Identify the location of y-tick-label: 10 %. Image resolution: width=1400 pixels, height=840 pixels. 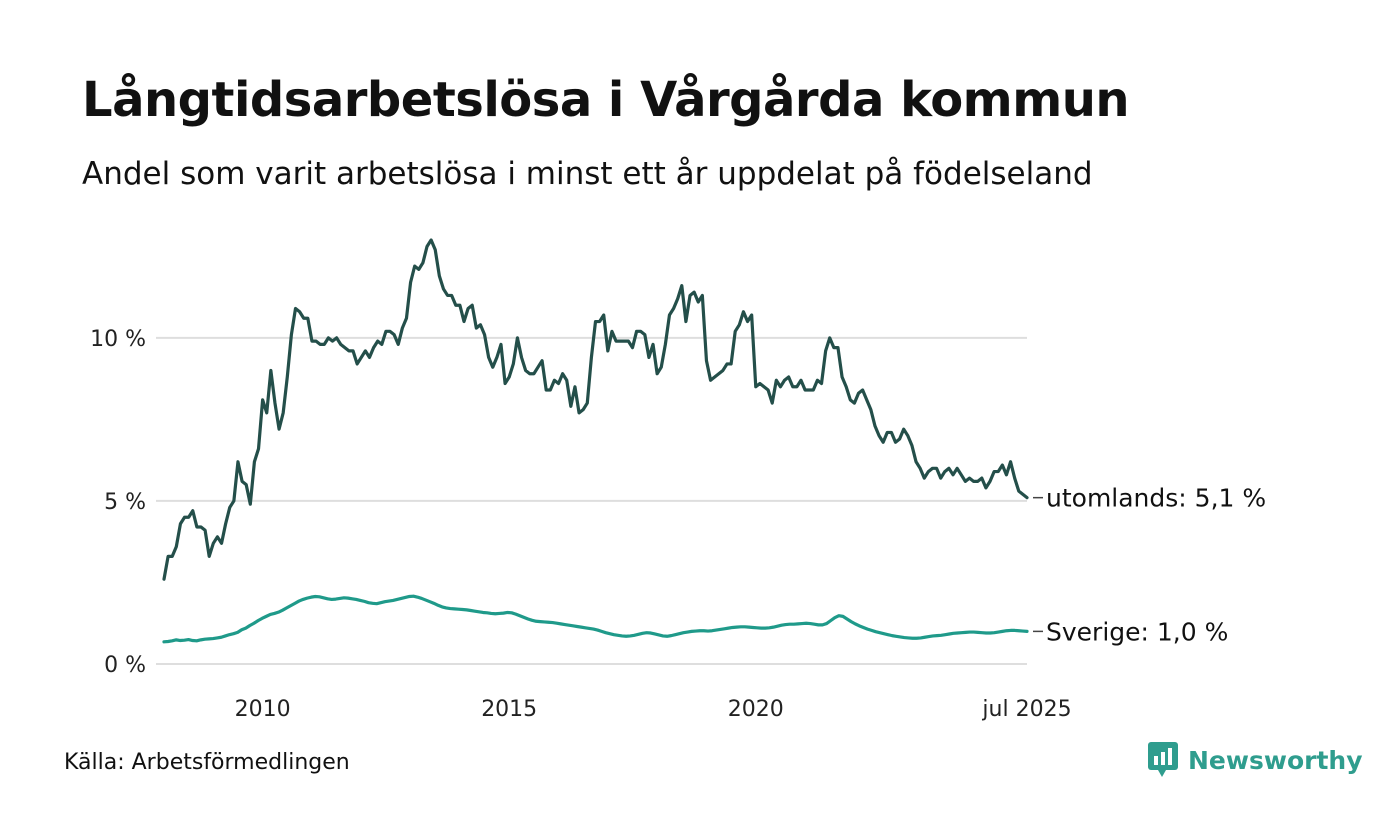
(118, 339).